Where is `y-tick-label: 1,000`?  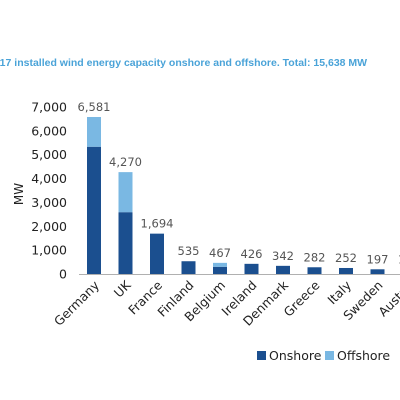
y-tick-label: 1,000 is located at coordinates (49, 250).